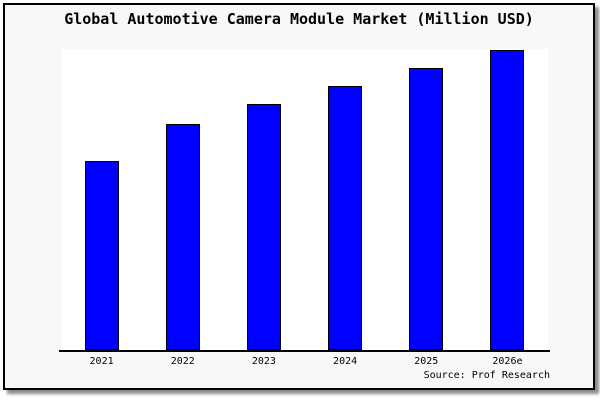 This screenshot has height=400, width=600. What do you see at coordinates (101, 361) in the screenshot?
I see `x-tick-label-2021: 2021` at bounding box center [101, 361].